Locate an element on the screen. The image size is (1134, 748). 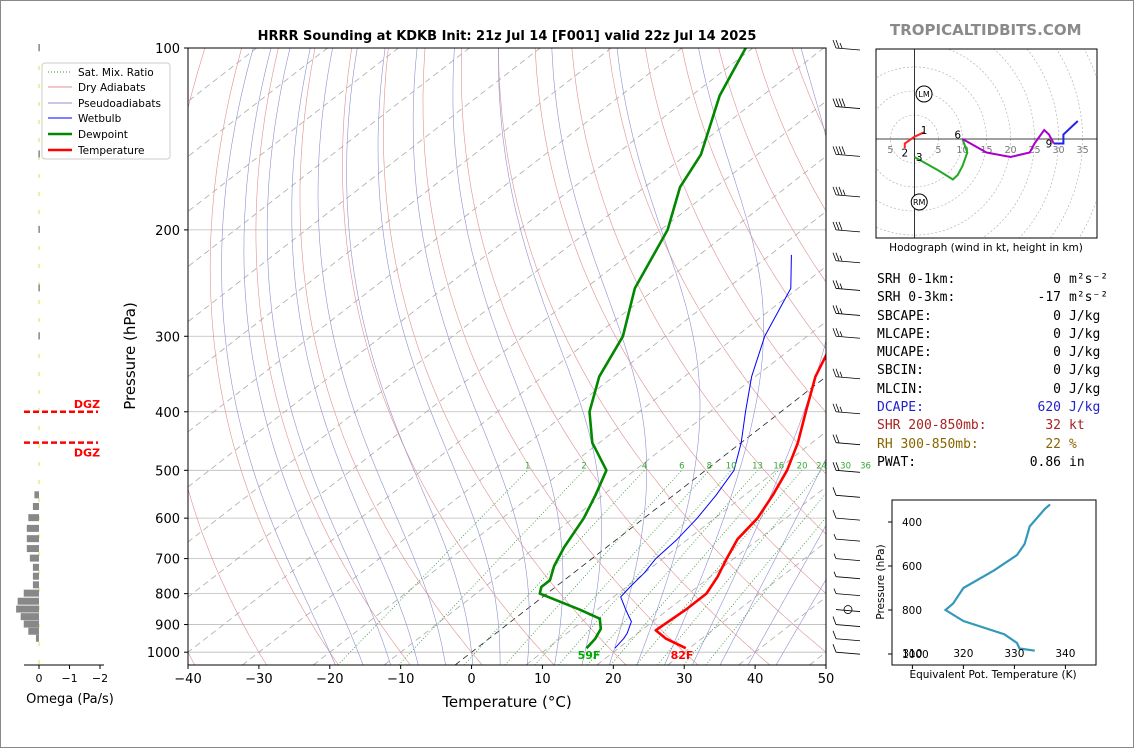
dewpoint-profile is located at coordinates (642, 349).